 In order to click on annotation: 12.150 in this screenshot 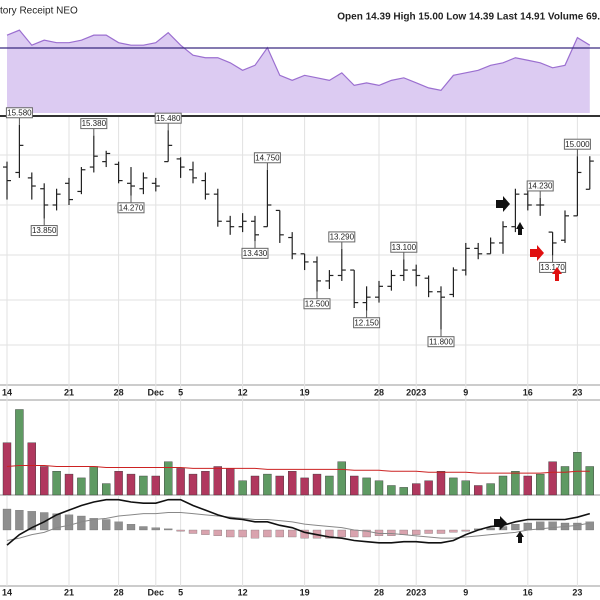, I will do `click(366, 322)`.